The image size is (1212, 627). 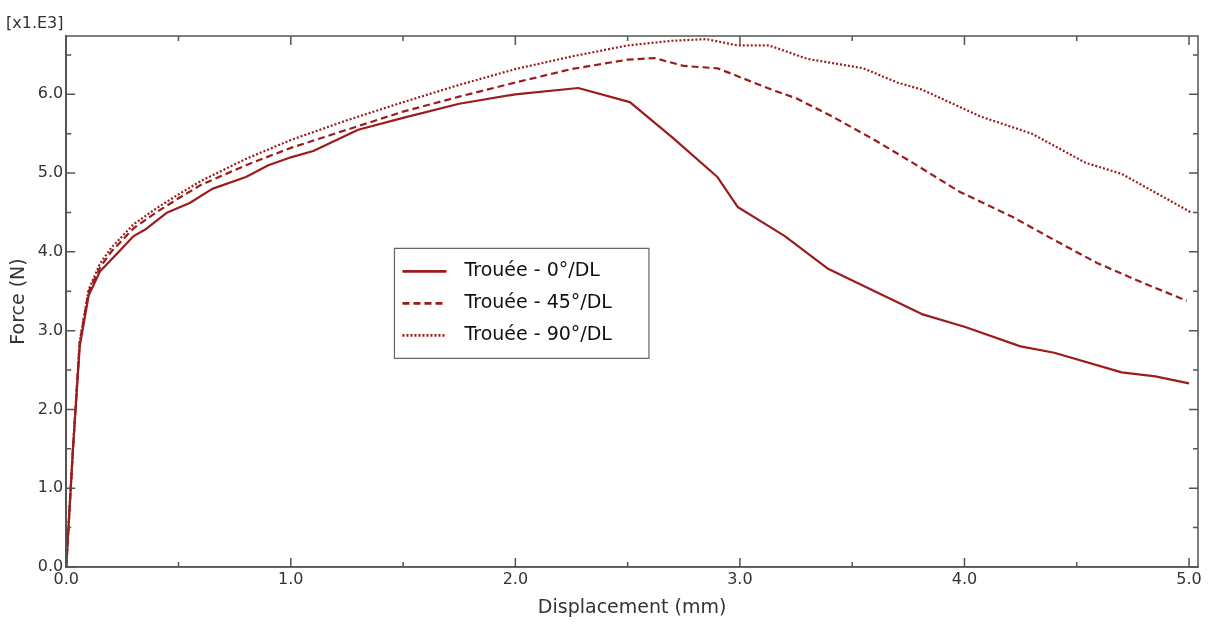 What do you see at coordinates (538, 301) in the screenshot?
I see `legend-label: Trouée - 45°/DL` at bounding box center [538, 301].